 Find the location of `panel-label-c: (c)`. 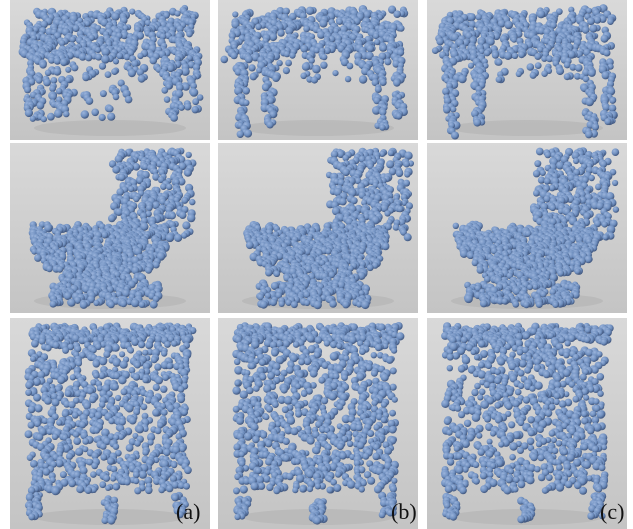

panel-label-c: (c) is located at coordinates (612, 511).